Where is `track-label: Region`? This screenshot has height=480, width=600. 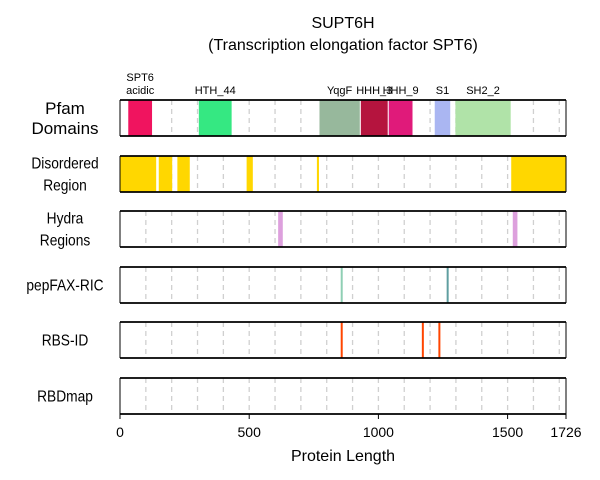
track-label: Region is located at coordinates (65, 186).